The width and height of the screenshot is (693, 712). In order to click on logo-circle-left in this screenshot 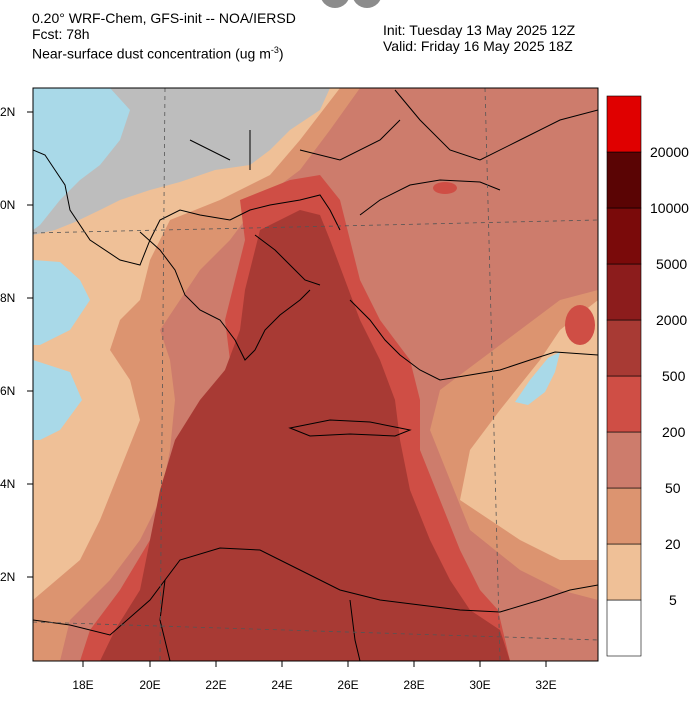, I will do `click(335, 4)`.